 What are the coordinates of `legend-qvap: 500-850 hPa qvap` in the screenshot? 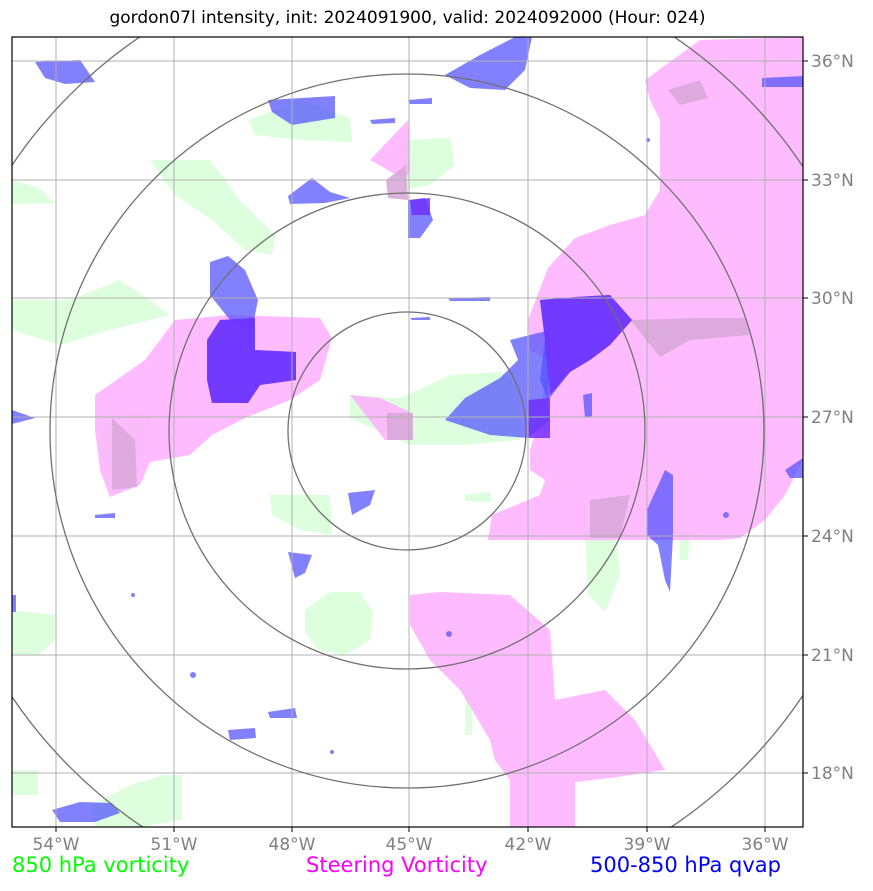 It's located at (685, 865).